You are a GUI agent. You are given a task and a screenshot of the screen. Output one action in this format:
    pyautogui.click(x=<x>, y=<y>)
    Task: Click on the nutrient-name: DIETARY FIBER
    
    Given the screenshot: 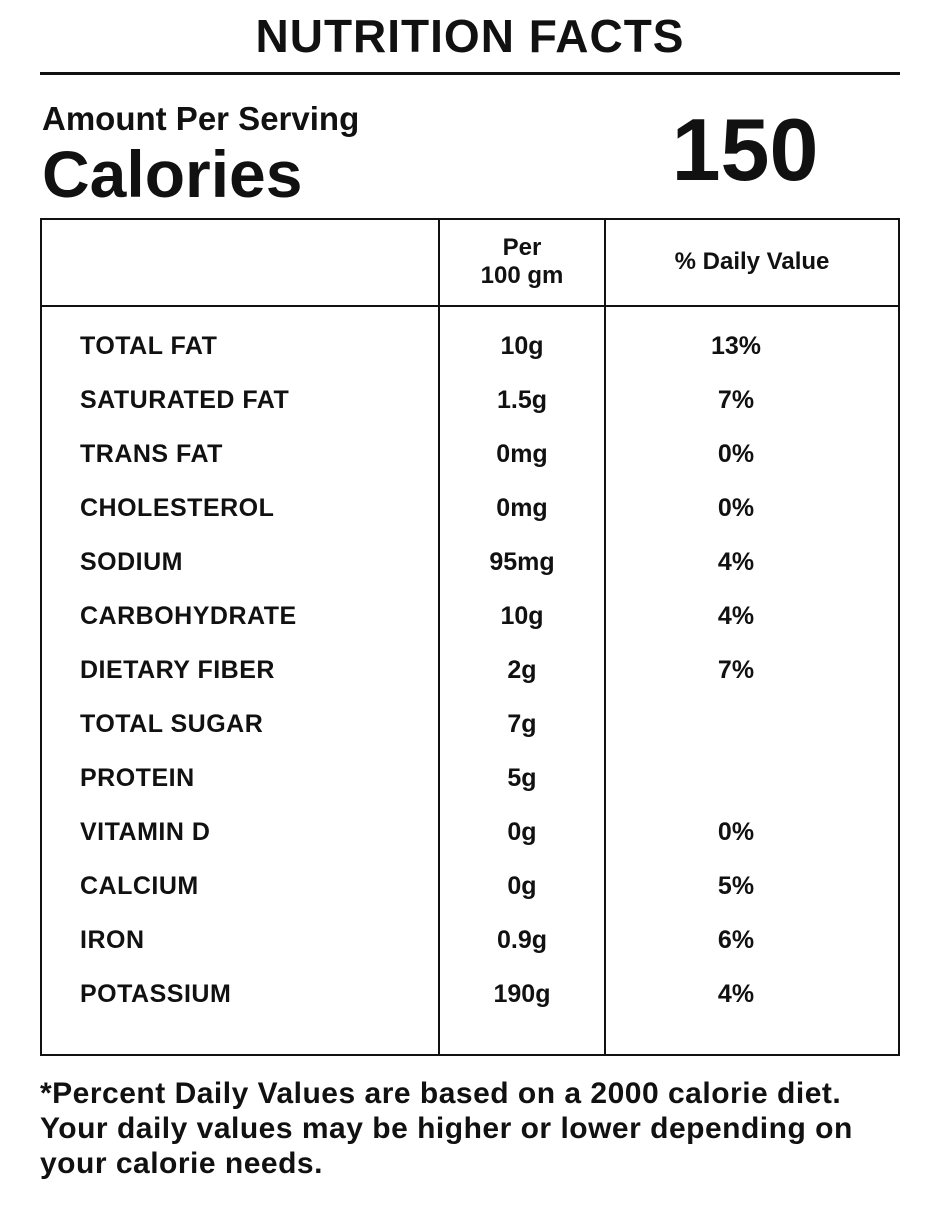 What is the action you would take?
    pyautogui.click(x=177, y=670)
    